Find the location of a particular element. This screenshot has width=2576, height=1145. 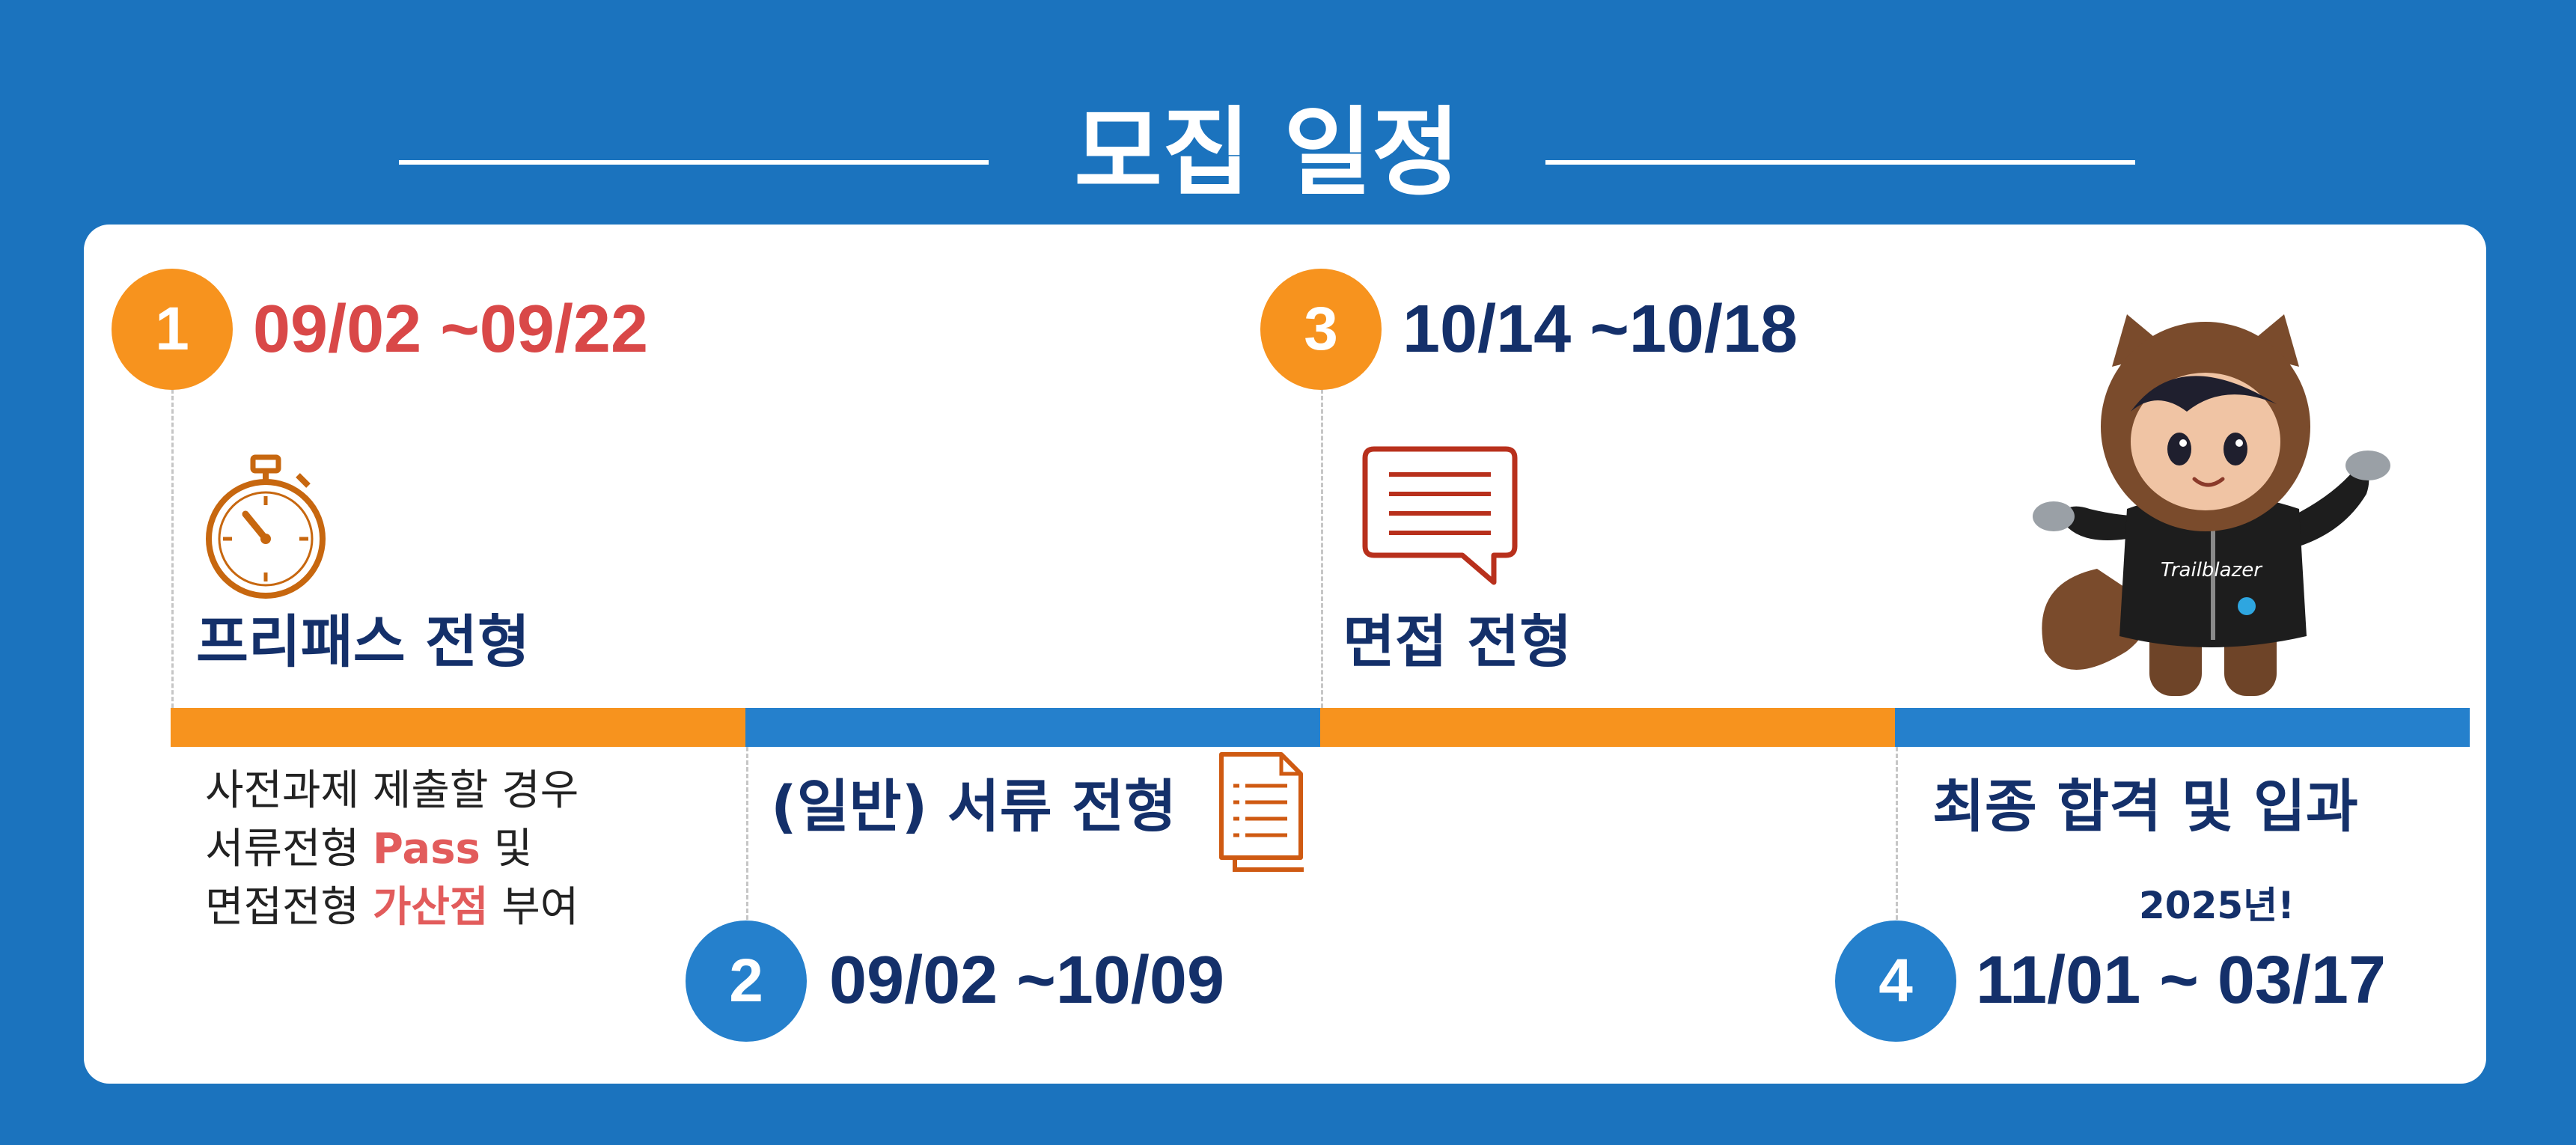

hoodie-text: Trailblazer is located at coordinates (2212, 570).